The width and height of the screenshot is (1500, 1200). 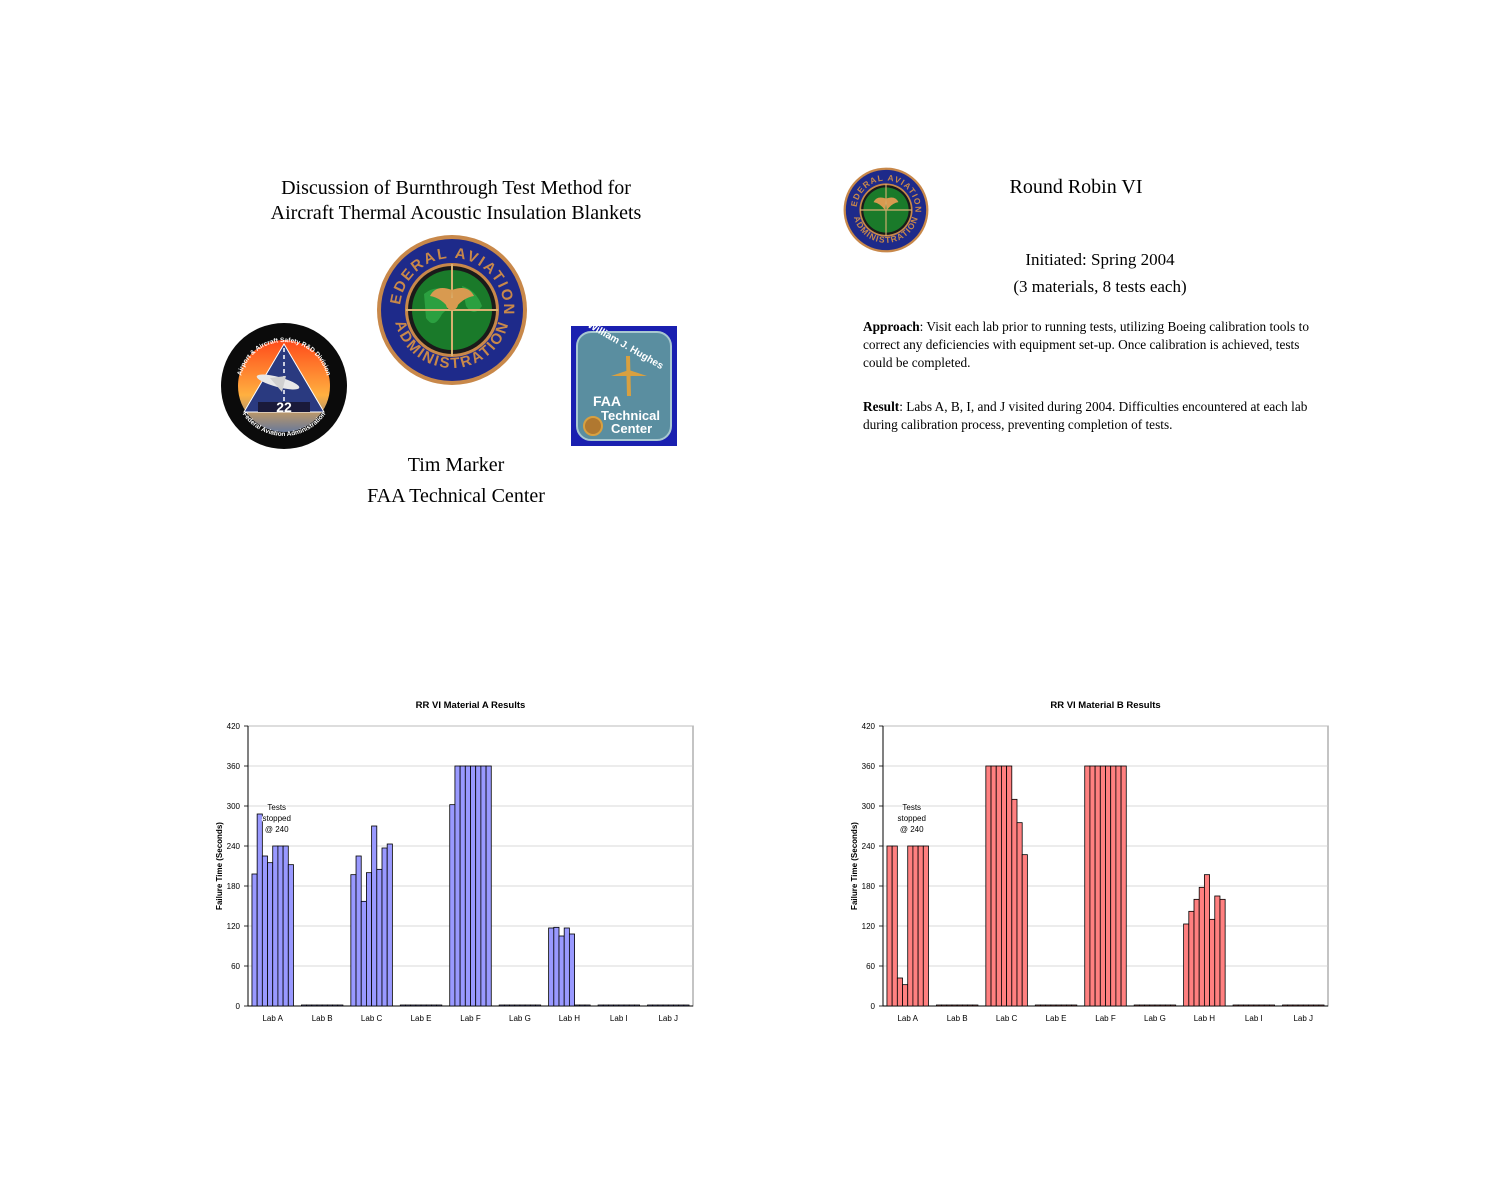 I want to click on y-tick-label: 300, so click(x=869, y=806).